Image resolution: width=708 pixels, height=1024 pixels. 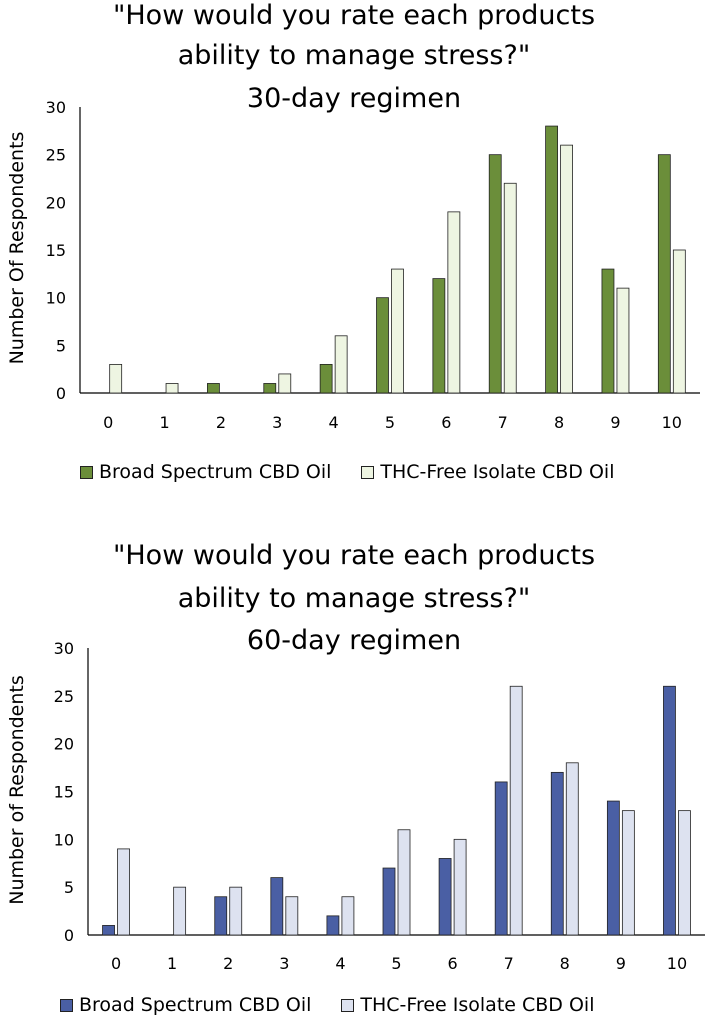 I want to click on chart-title-line-3: 30-day regimen, so click(x=354, y=98).